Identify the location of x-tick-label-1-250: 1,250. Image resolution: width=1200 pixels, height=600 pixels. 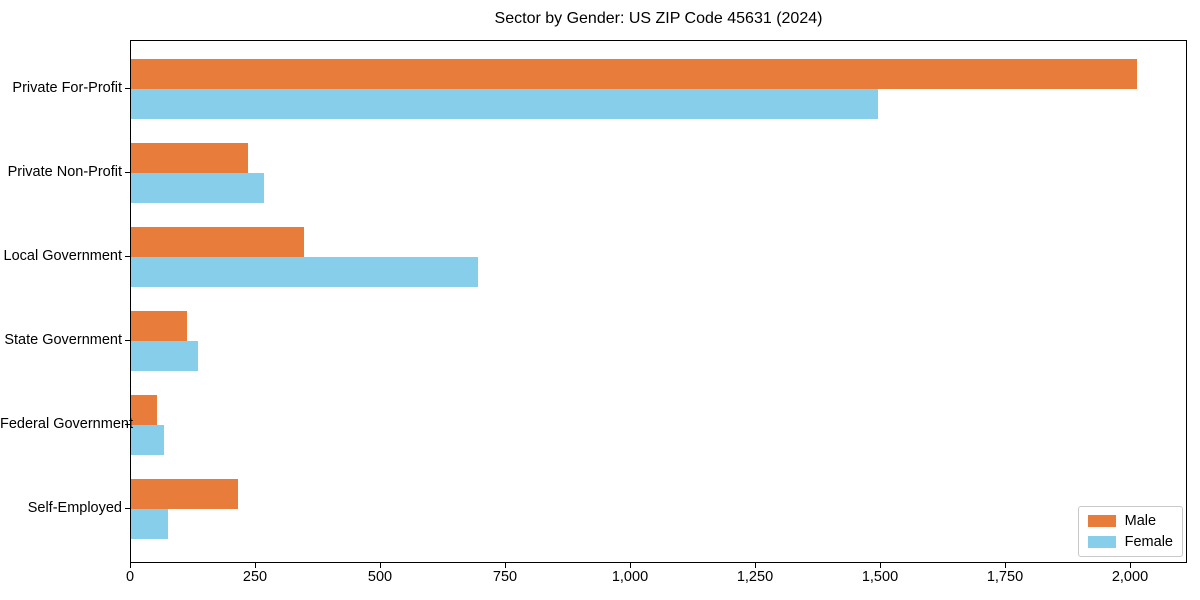
(755, 577).